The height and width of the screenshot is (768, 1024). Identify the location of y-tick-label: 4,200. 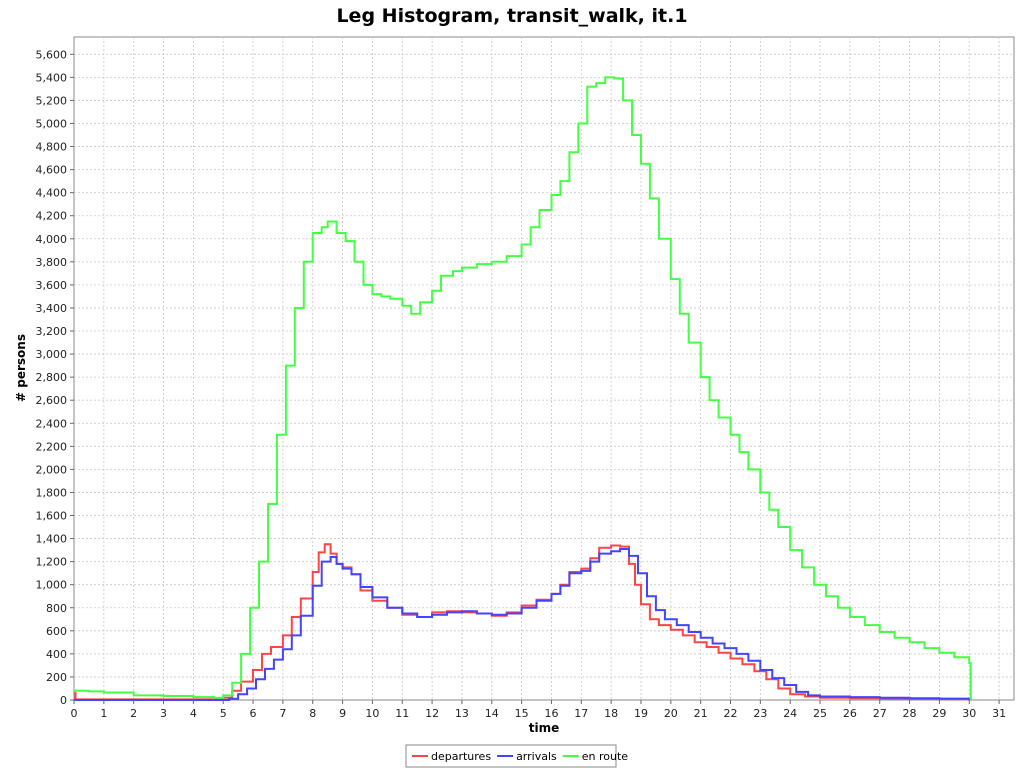
(52, 216).